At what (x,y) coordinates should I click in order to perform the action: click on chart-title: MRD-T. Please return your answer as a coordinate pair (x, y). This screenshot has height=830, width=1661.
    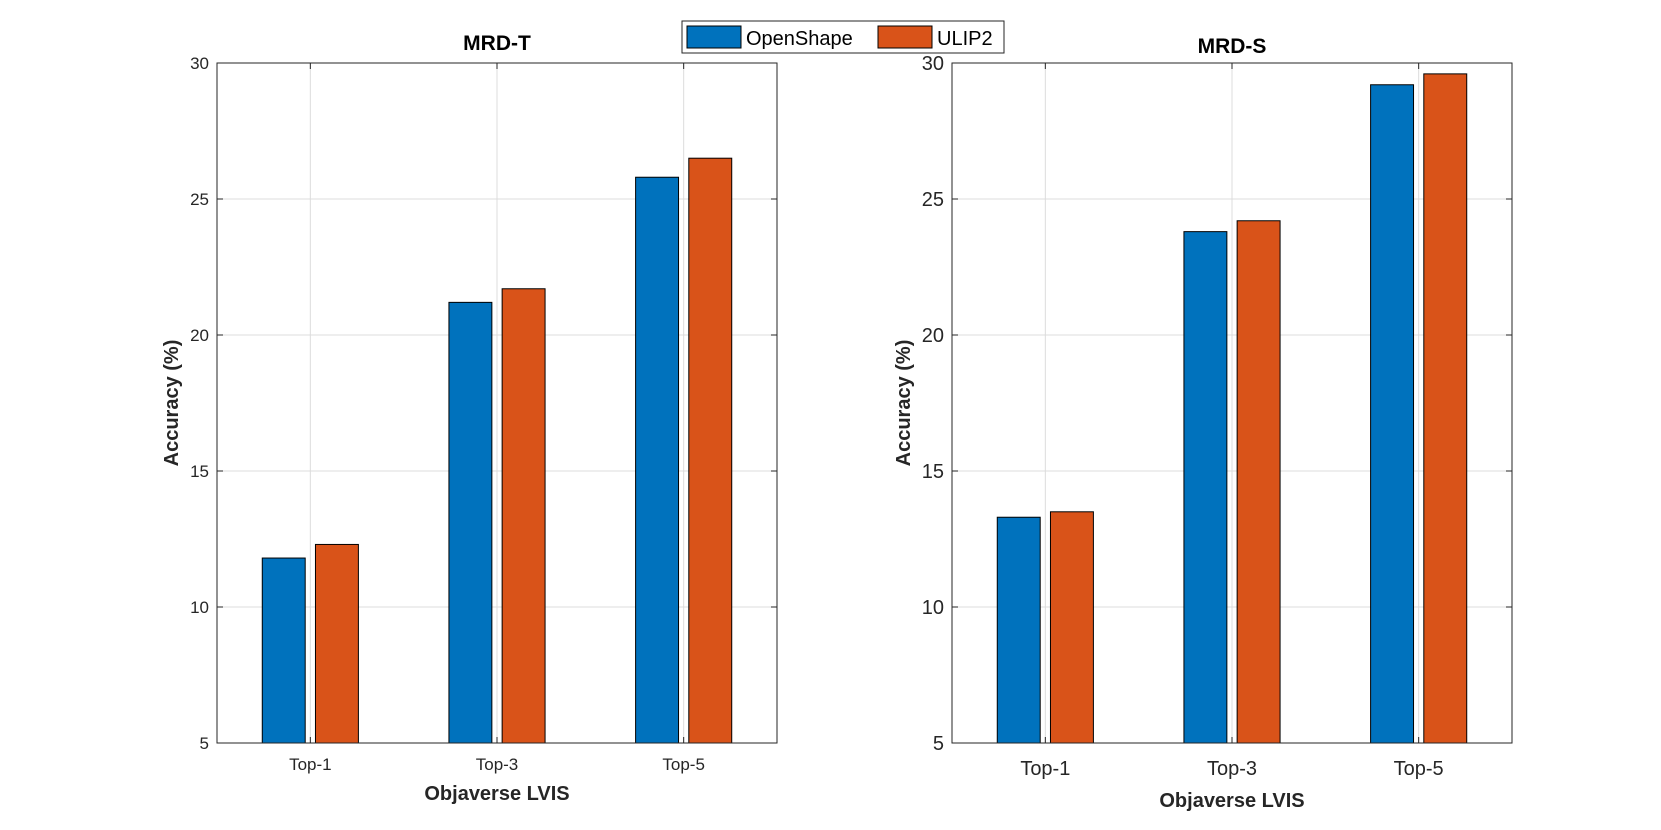
    Looking at the image, I should click on (497, 43).